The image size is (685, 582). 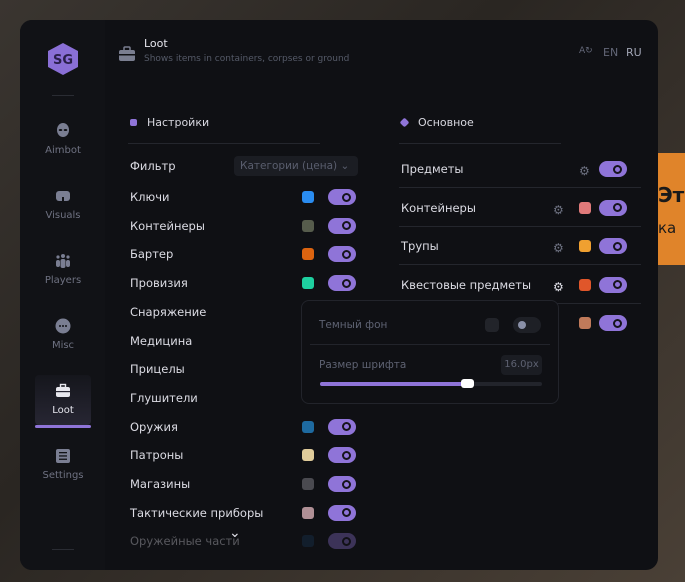 I want to click on bg-text: ка, so click(x=667, y=228).